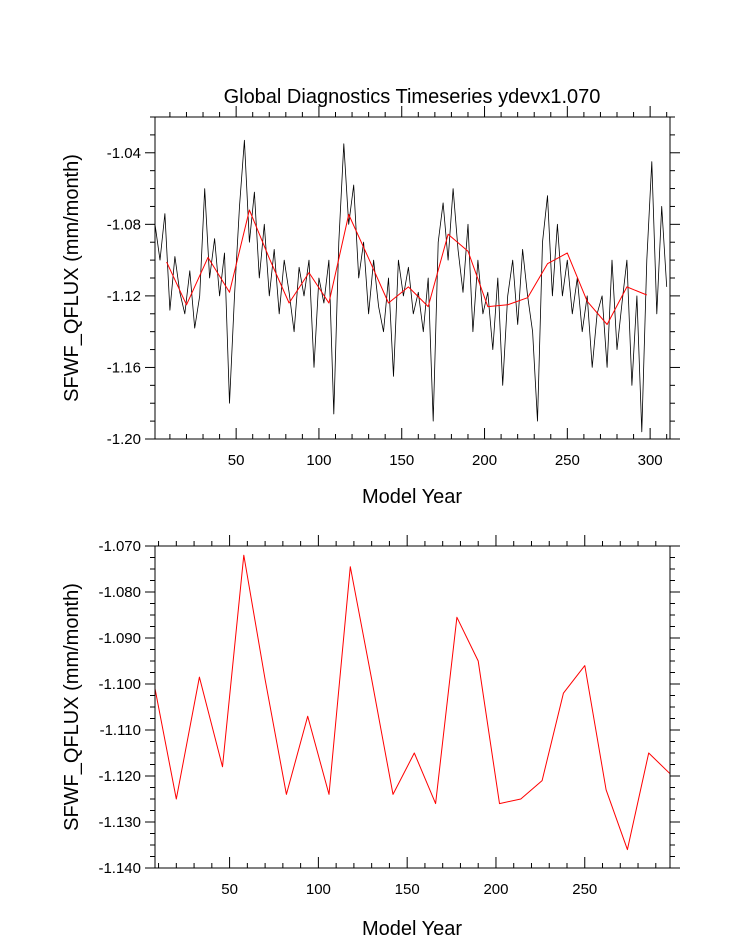 The height and width of the screenshot is (945, 733). What do you see at coordinates (119, 822) in the screenshot?
I see `y-tick-label: -1.130` at bounding box center [119, 822].